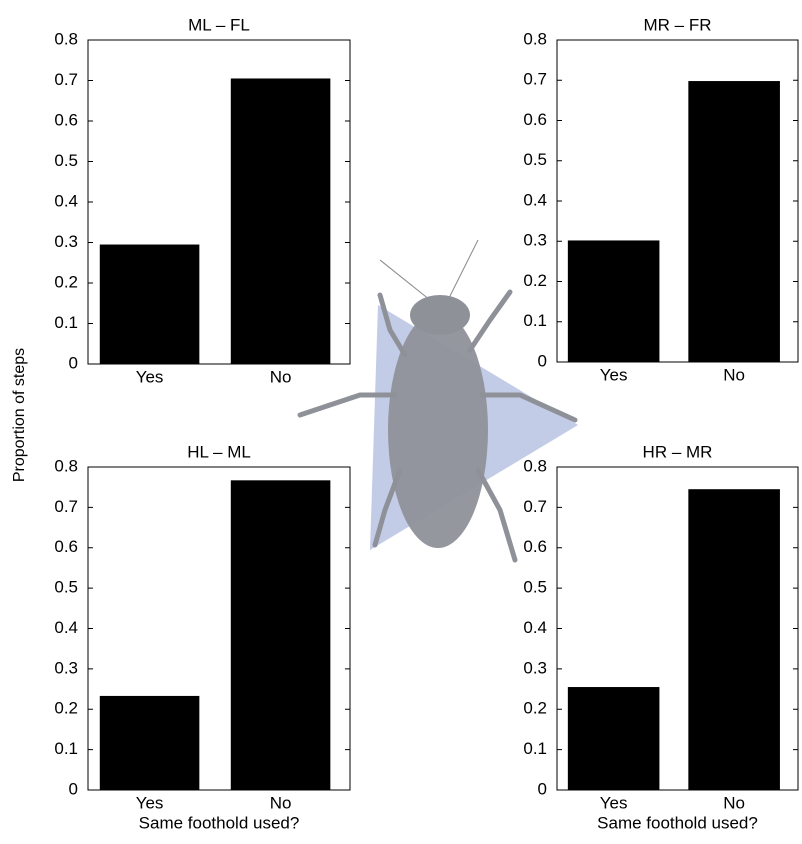 The height and width of the screenshot is (844, 802). Describe the element at coordinates (678, 24) in the screenshot. I see `subplot-title: MR – FR` at that location.